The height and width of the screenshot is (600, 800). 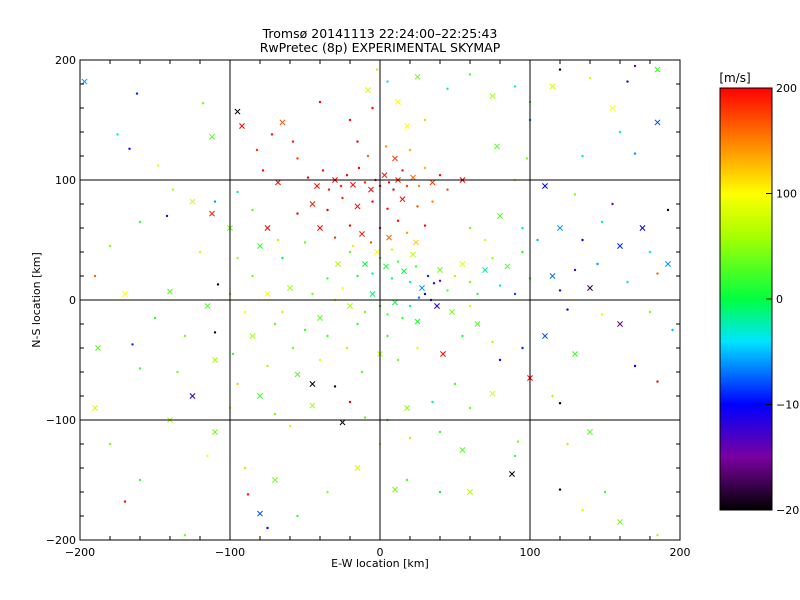 What do you see at coordinates (80, 552) in the screenshot?
I see `x-tick-label: −200` at bounding box center [80, 552].